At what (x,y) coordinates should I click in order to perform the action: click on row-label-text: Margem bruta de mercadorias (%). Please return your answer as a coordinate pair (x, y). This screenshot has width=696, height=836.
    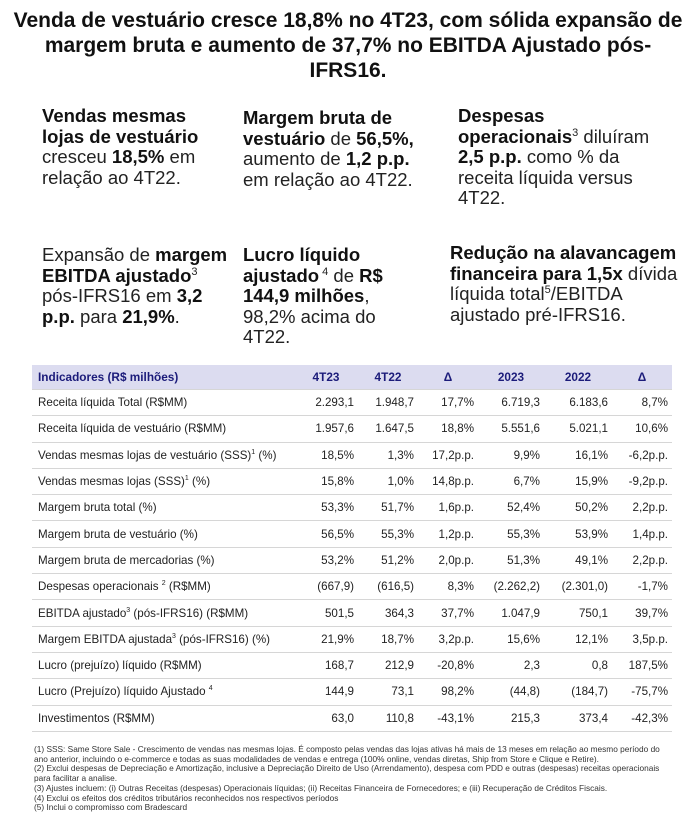
    Looking at the image, I should click on (126, 560).